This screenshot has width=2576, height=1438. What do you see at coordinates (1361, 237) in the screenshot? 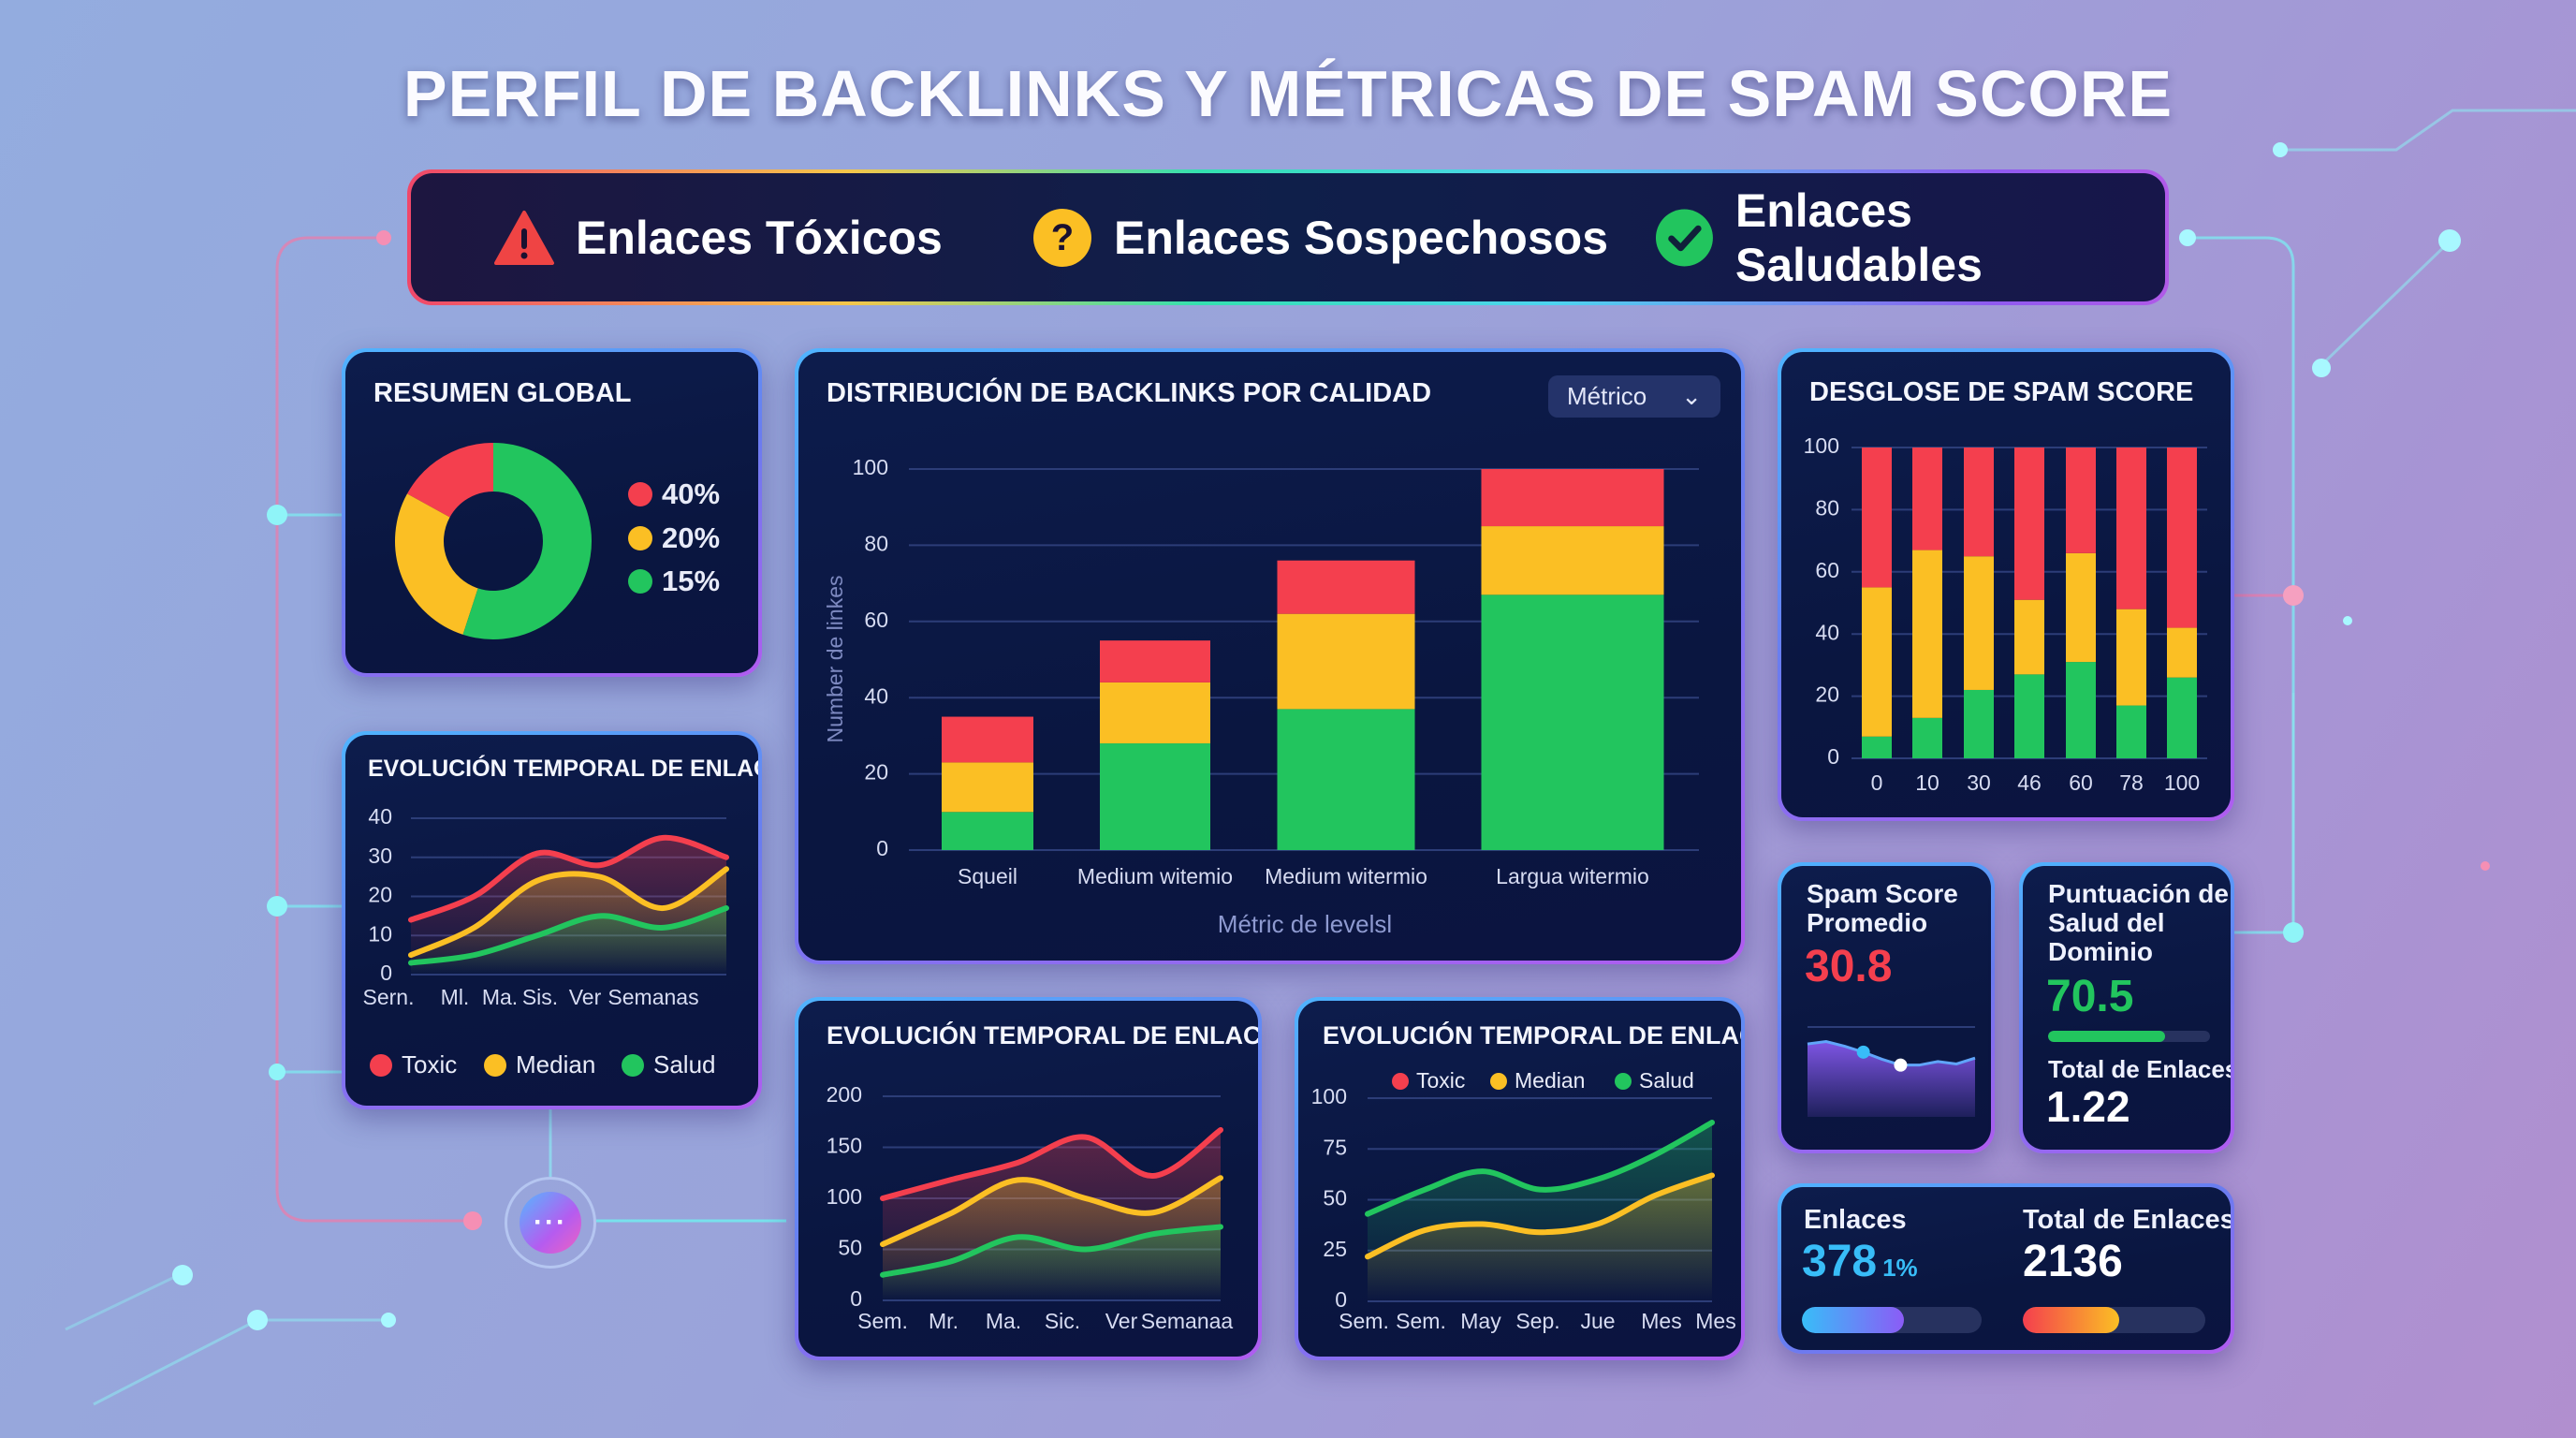
I see `banner-item-label: Enlaces Sospechosos` at bounding box center [1361, 237].